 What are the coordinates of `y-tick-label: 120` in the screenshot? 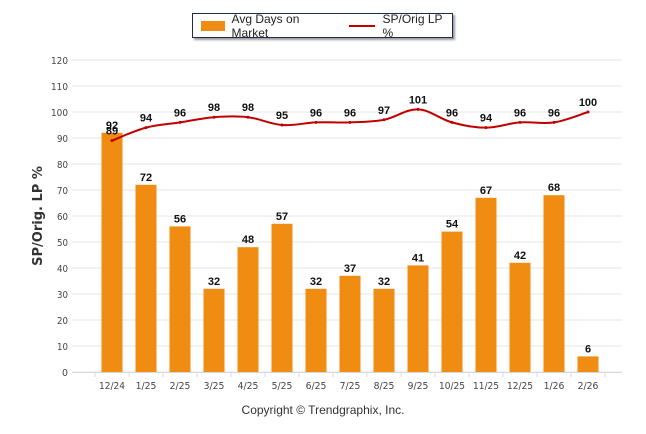 It's located at (59, 61).